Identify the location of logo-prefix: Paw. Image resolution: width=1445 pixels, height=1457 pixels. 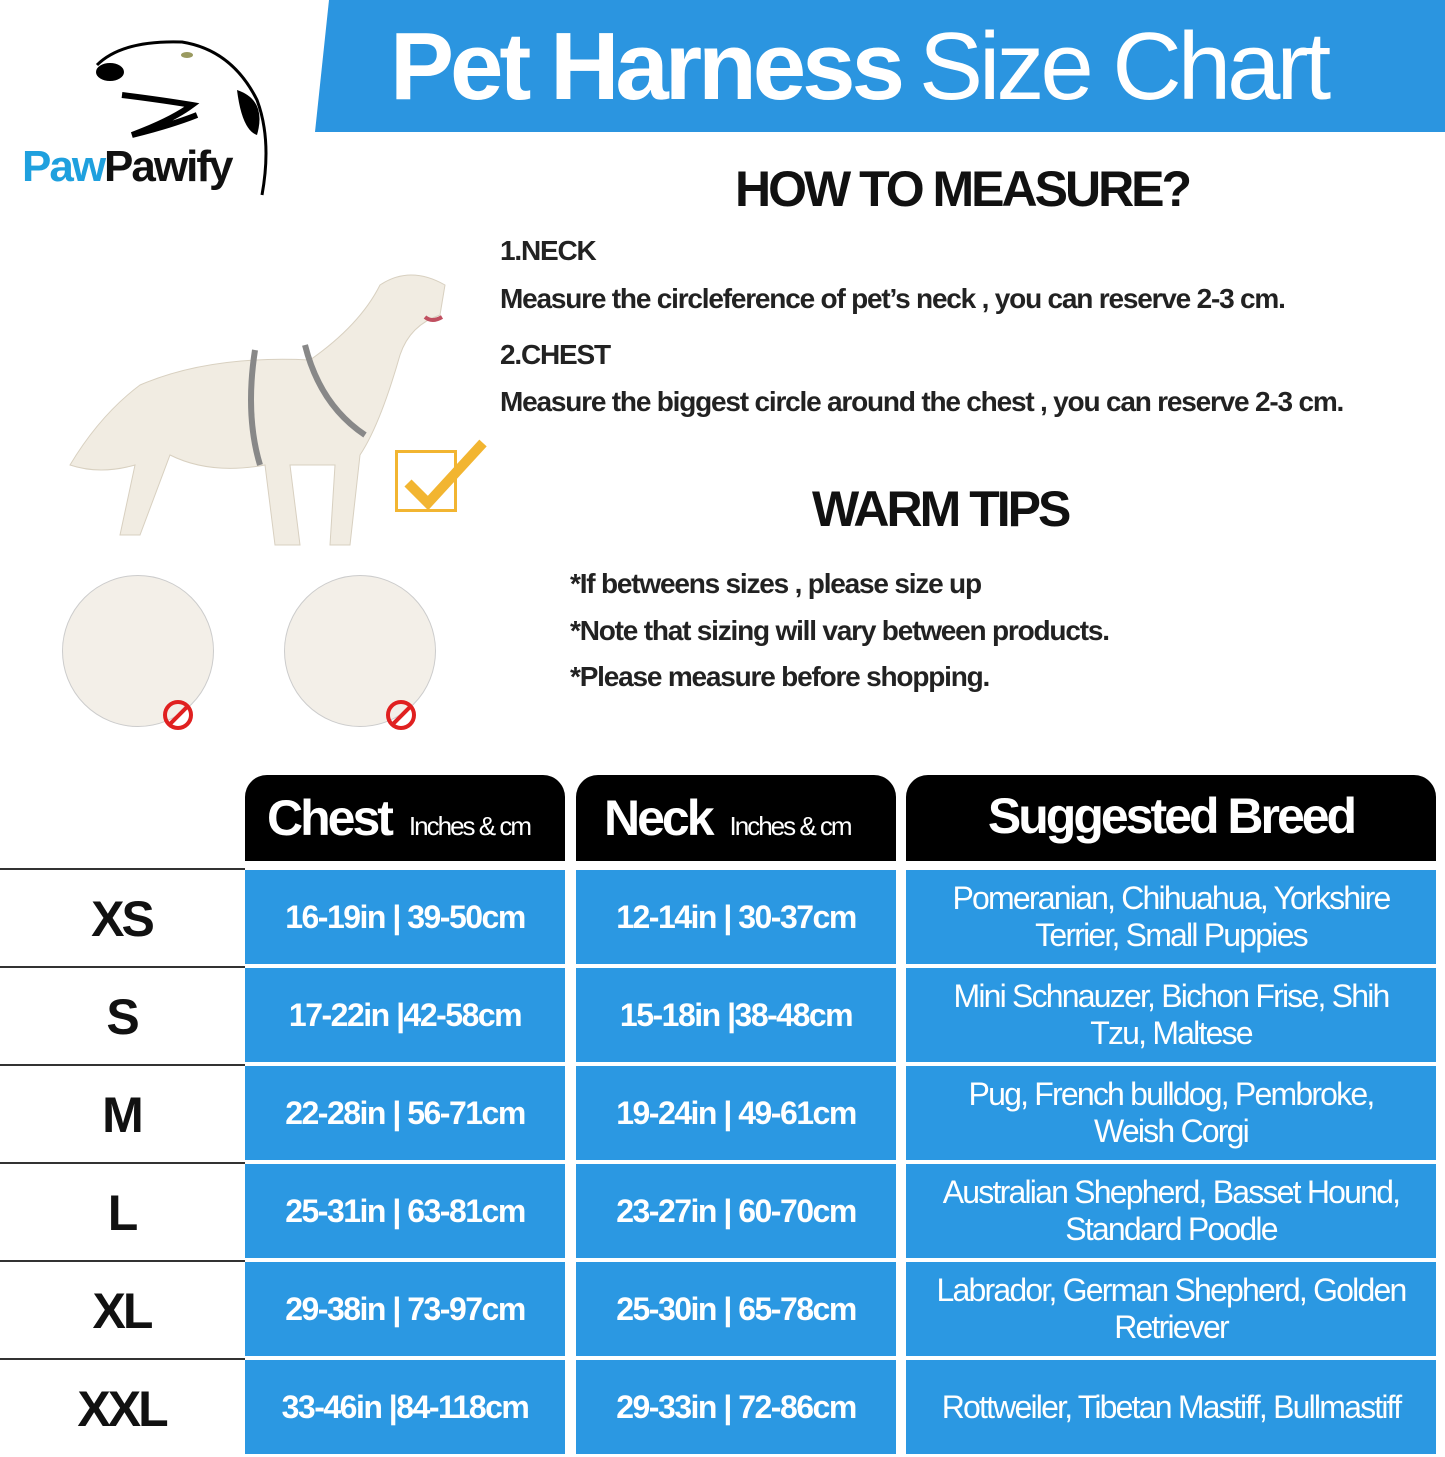
(64, 166).